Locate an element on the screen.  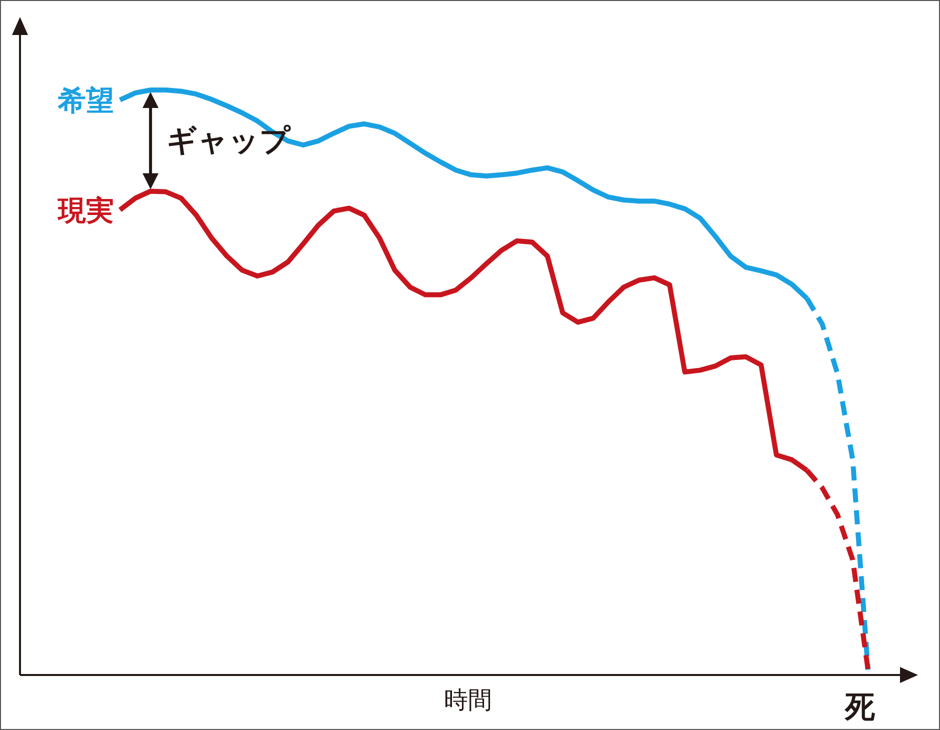
series-label: 希望 is located at coordinates (85, 100).